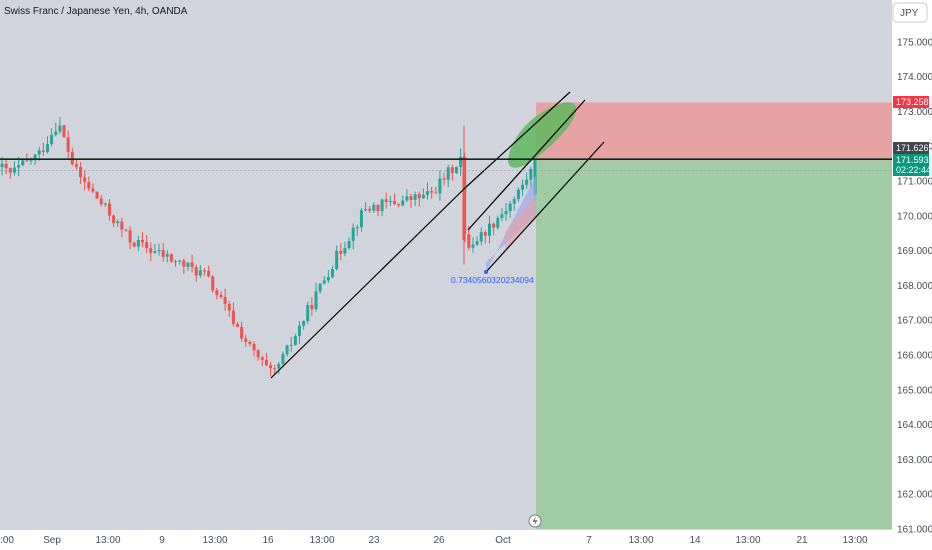 The width and height of the screenshot is (932, 550). Describe the element at coordinates (368, 283) in the screenshot. I see `uptrend-line` at that location.